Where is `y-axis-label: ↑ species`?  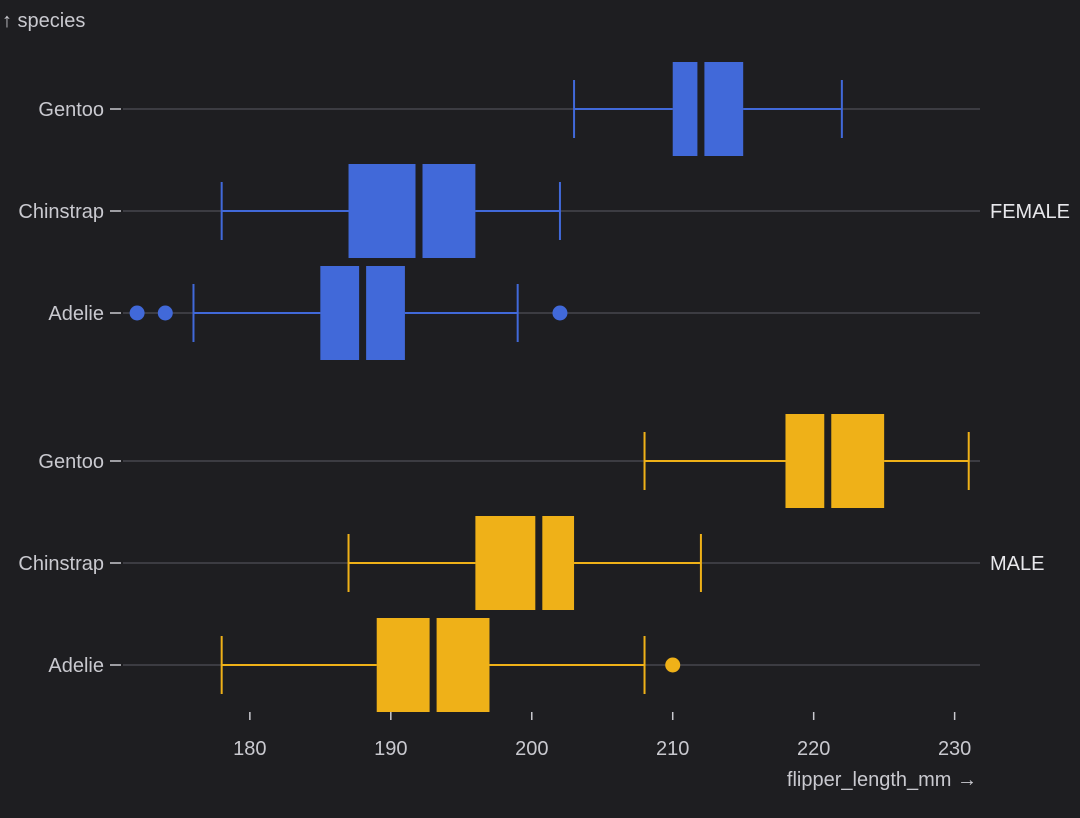
y-axis-label: ↑ species is located at coordinates (43, 21).